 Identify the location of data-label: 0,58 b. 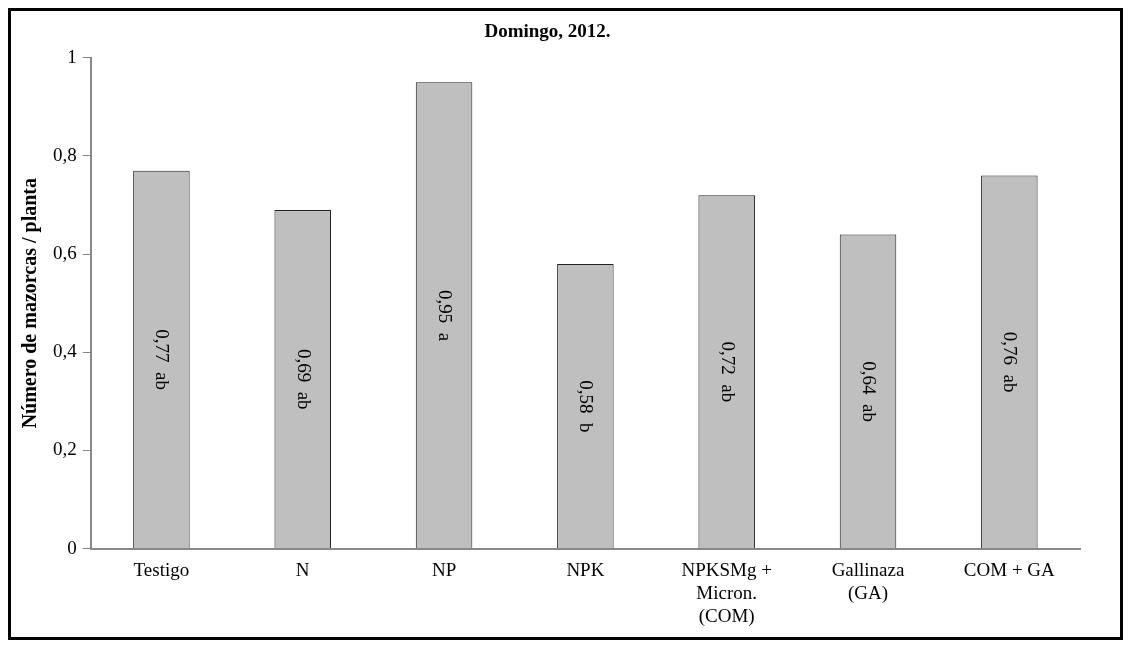
(587, 406).